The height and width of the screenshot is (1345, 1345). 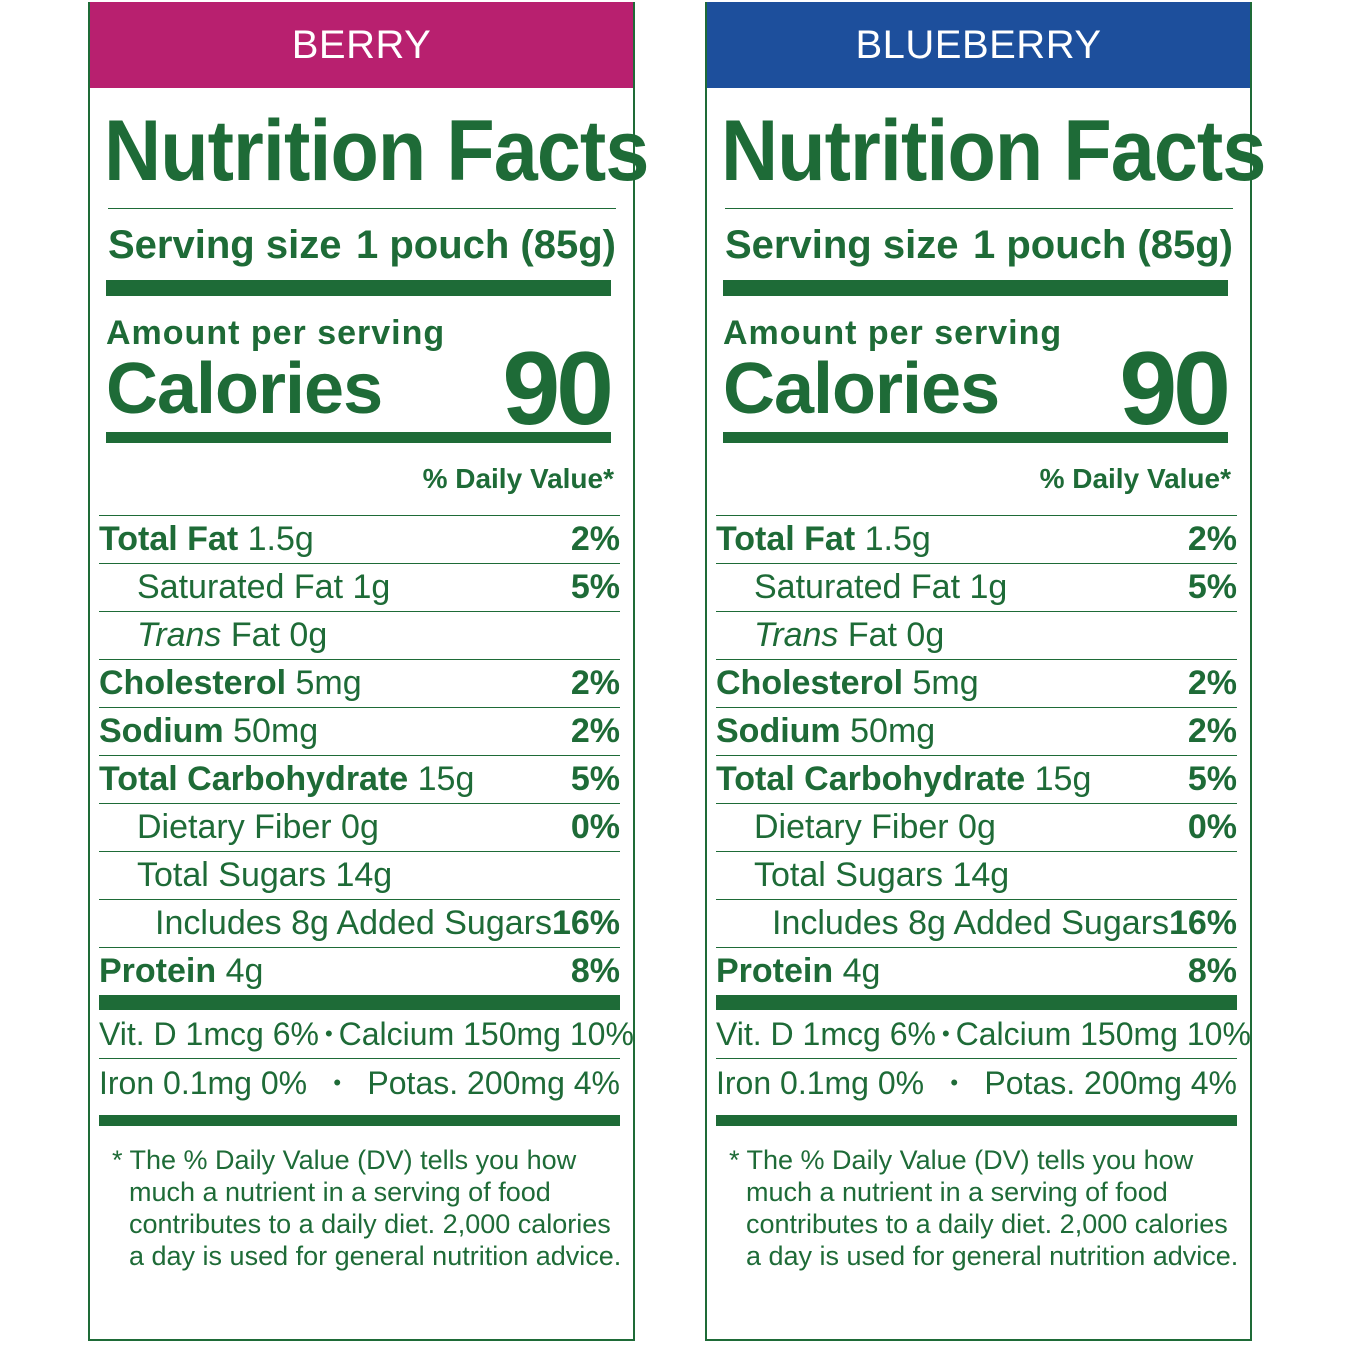 I want to click on nutrient-amount: 1.5g, so click(x=280, y=539).